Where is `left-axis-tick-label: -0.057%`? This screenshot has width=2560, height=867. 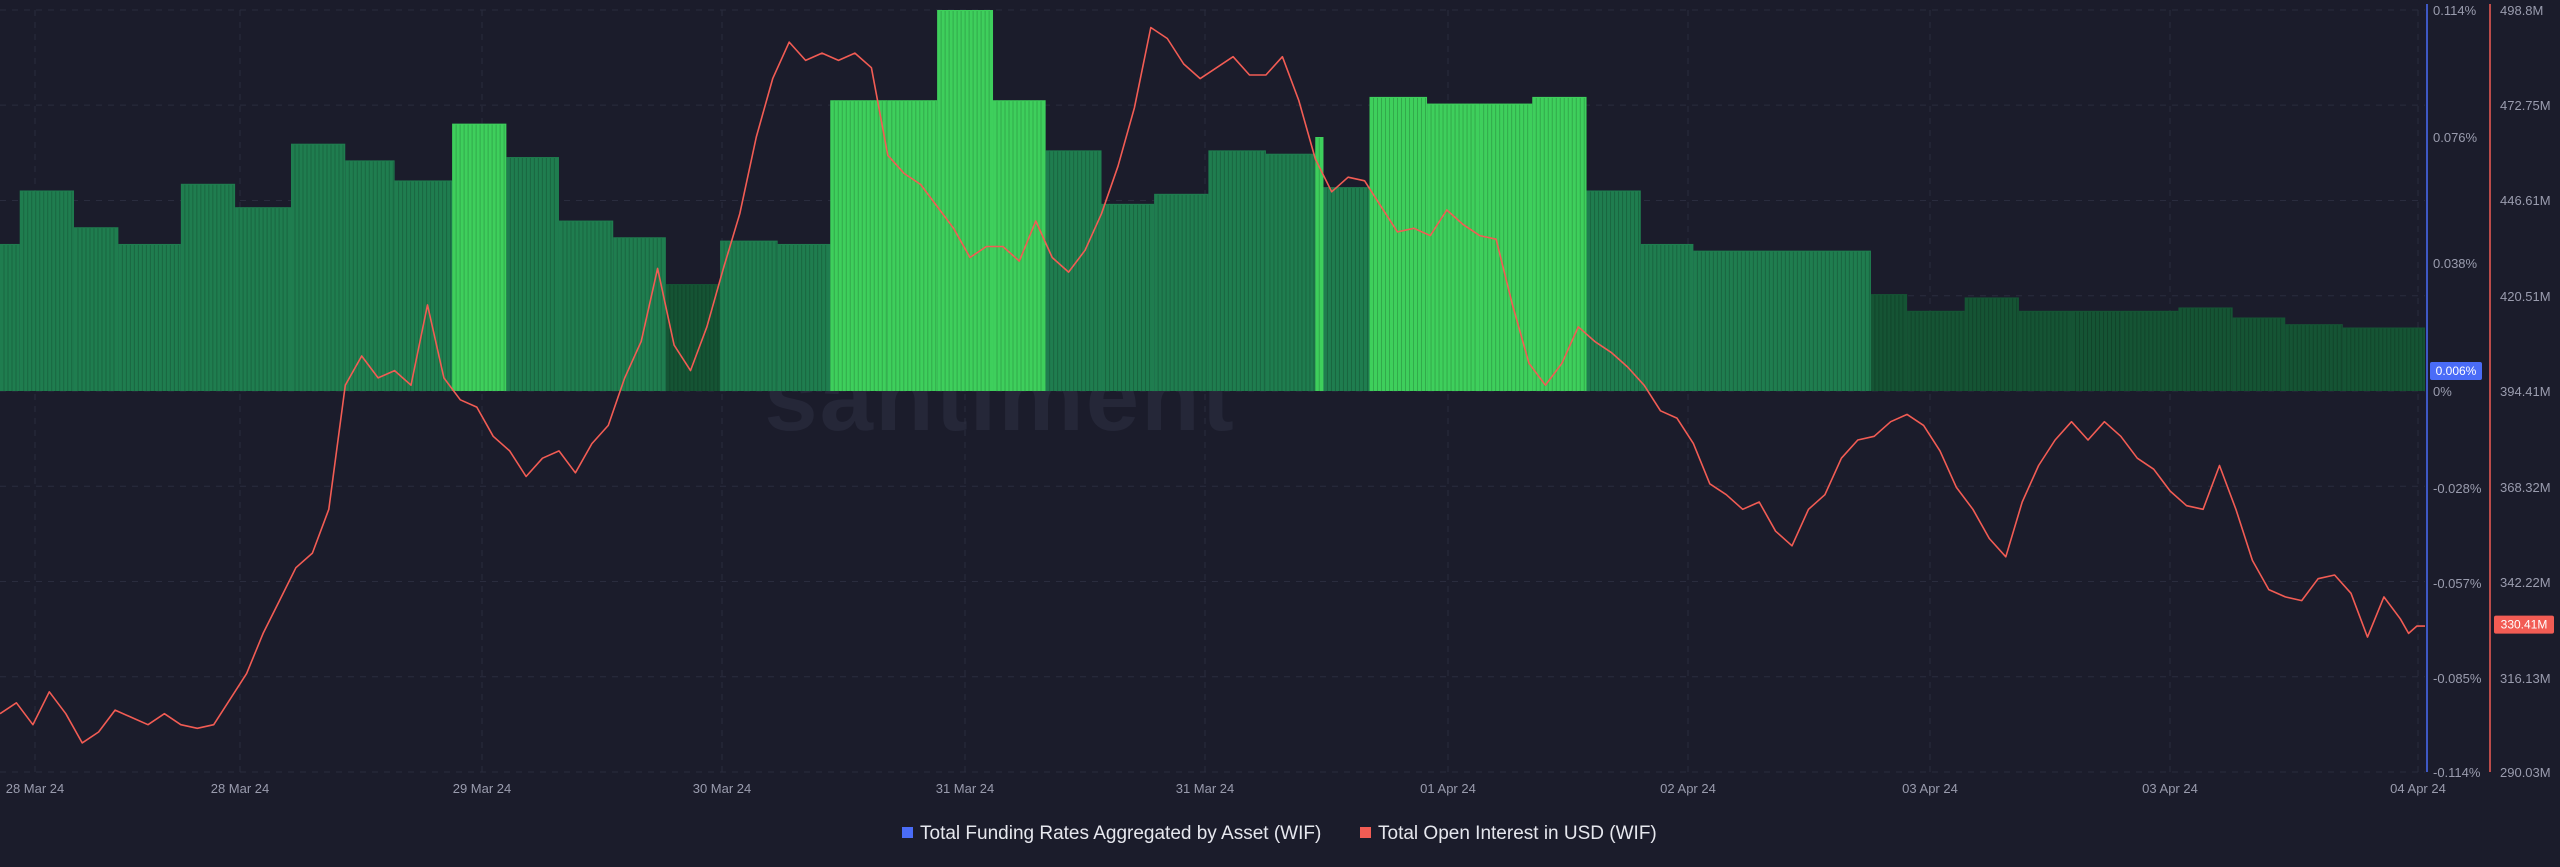 left-axis-tick-label: -0.057% is located at coordinates (2457, 583).